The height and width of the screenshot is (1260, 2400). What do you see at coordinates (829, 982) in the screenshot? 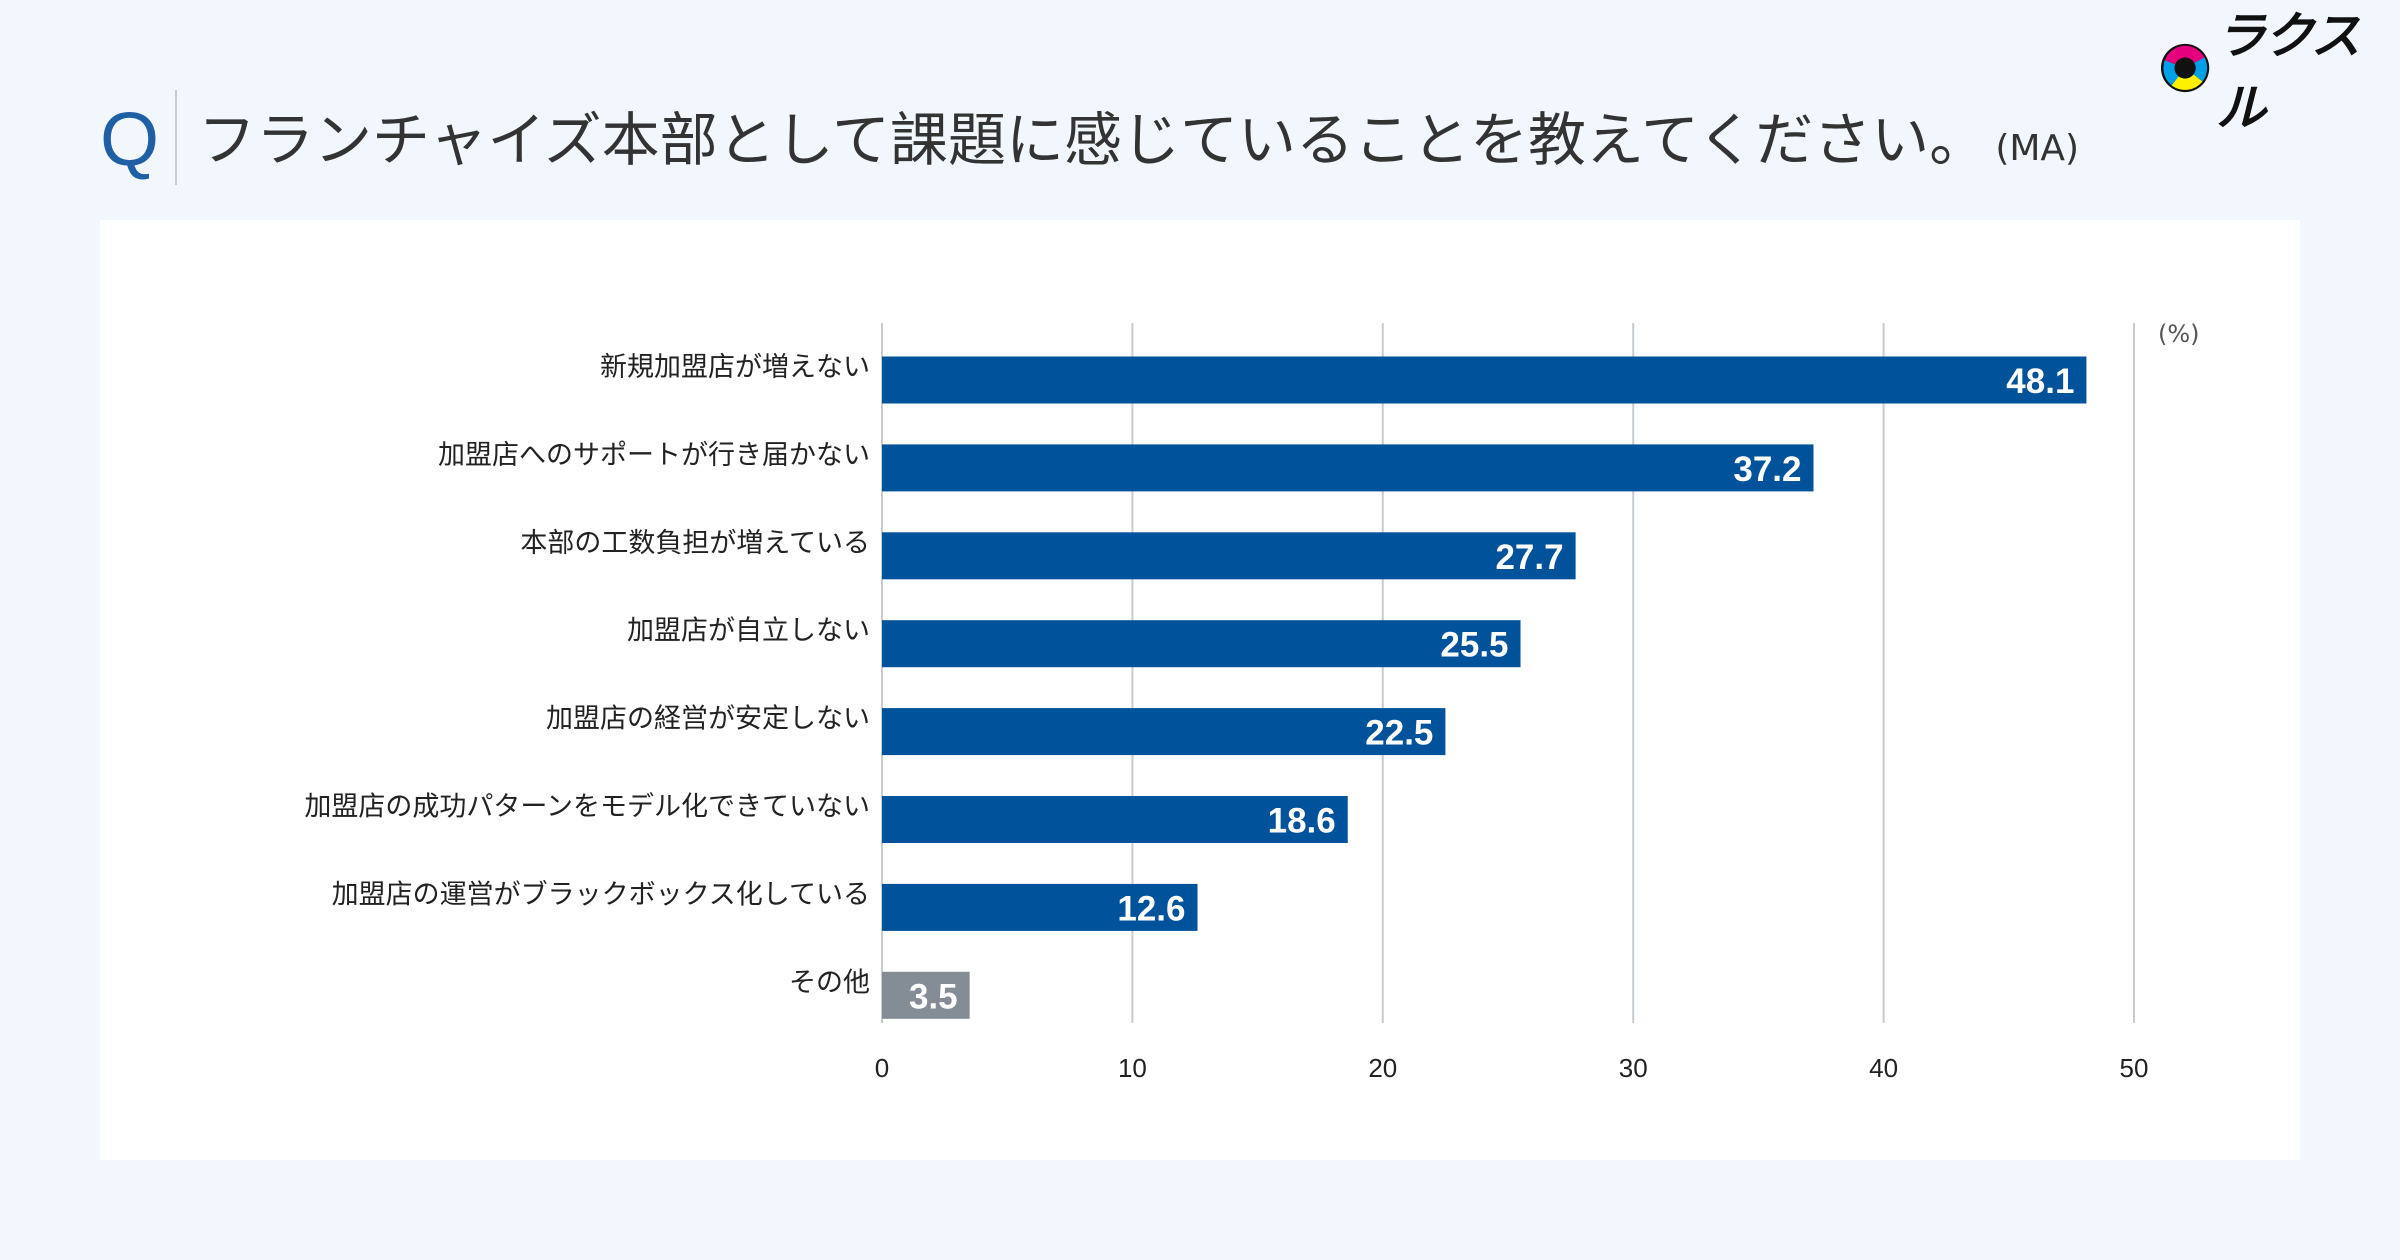
I see `category-label: その他` at bounding box center [829, 982].